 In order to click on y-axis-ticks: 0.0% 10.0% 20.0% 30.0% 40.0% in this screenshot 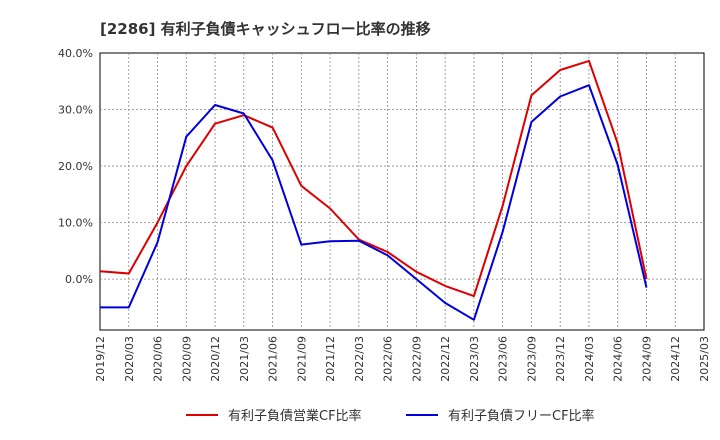, I will do `click(75, 166)`.